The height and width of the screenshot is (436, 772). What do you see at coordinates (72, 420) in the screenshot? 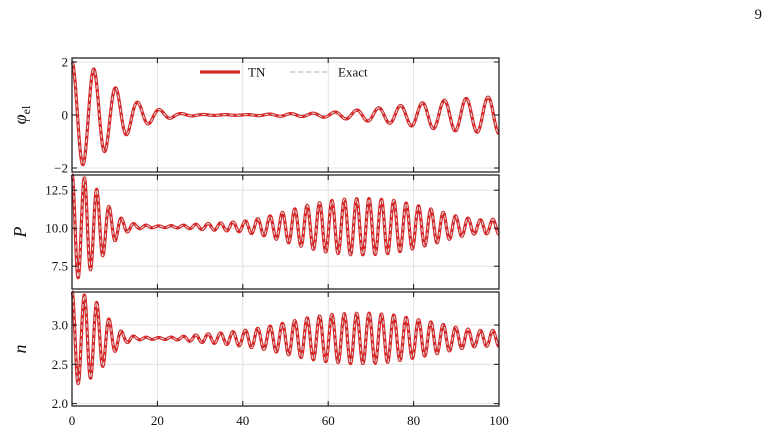
I see `x-tick-label: 0` at bounding box center [72, 420].